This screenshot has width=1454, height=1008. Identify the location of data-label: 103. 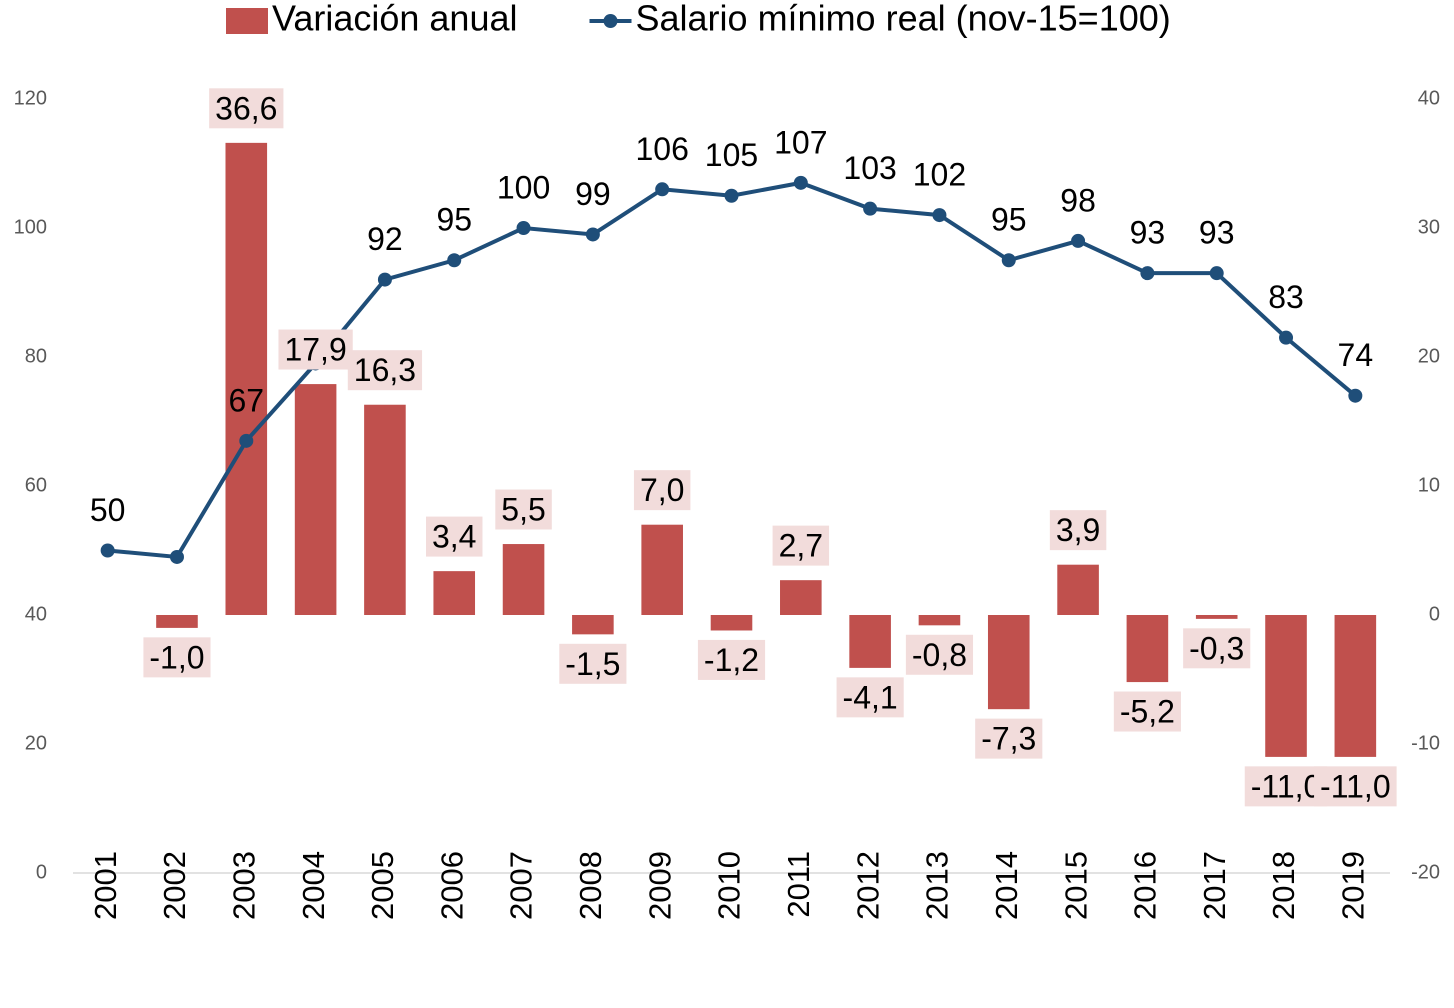
(869, 168).